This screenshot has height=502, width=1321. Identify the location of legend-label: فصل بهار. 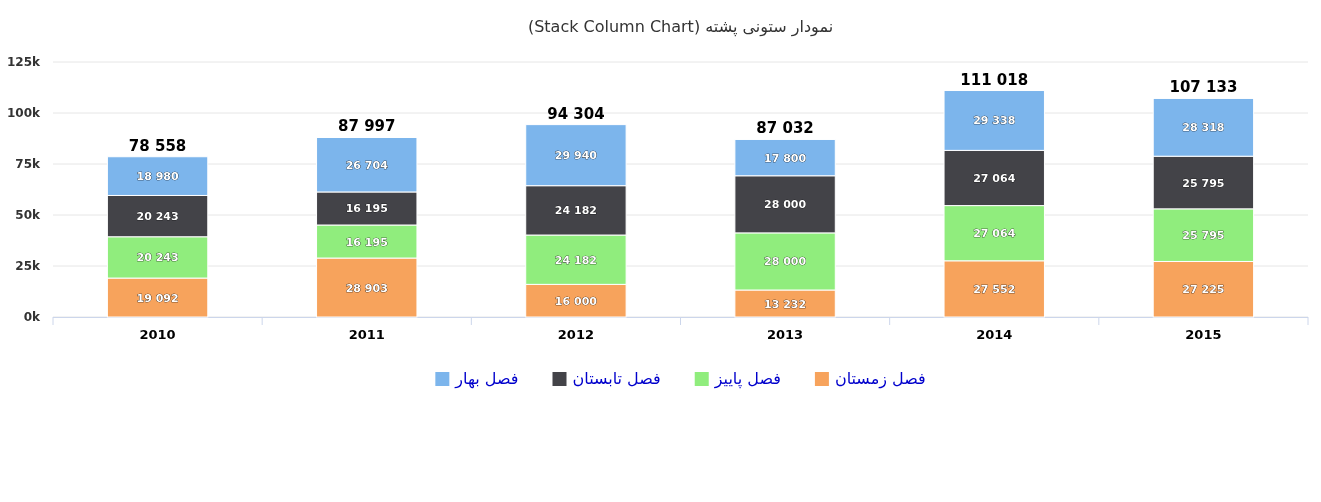
(486, 379).